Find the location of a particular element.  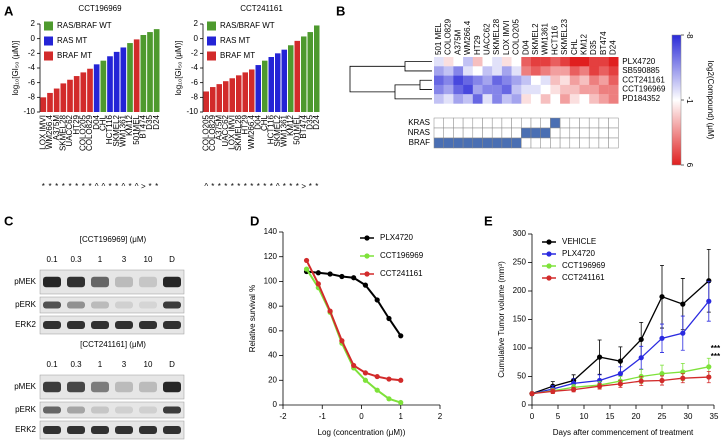

y-axis-label: log₁₀[GI₅₀ (μM)] is located at coordinates (15, 68).